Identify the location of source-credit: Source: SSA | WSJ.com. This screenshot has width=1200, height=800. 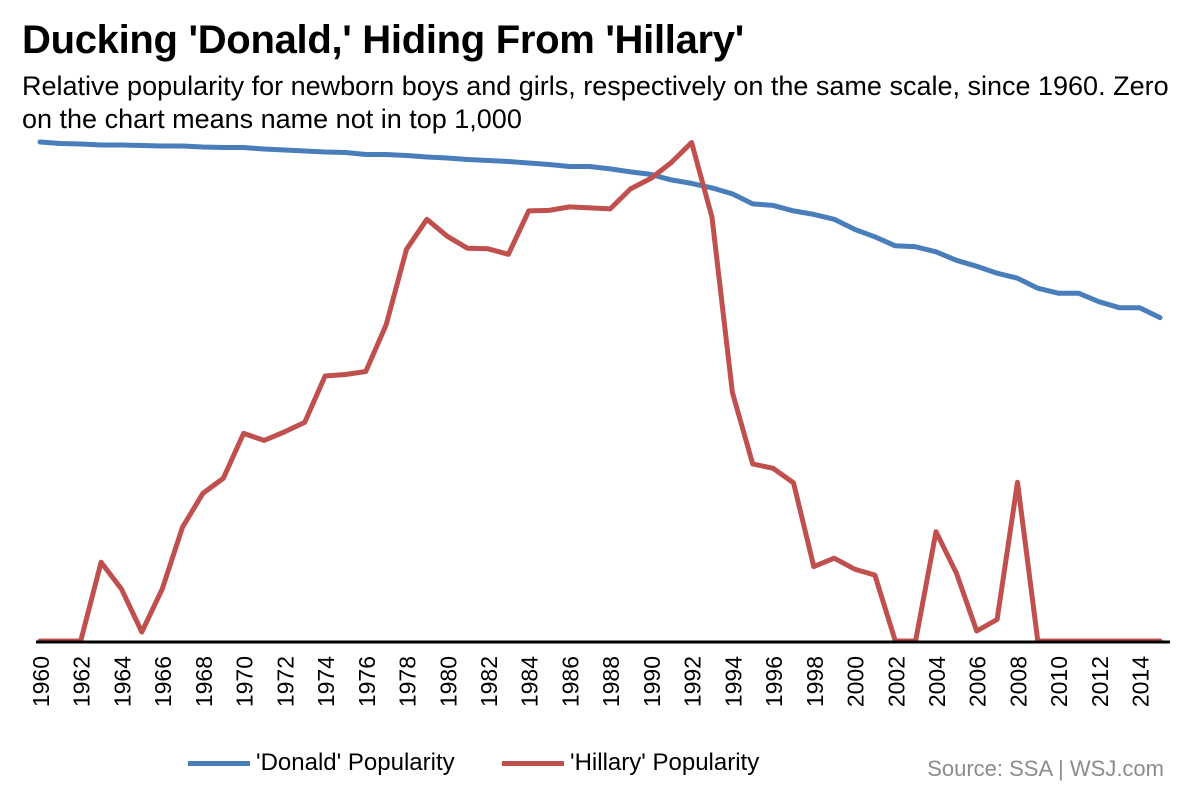
(1045, 768).